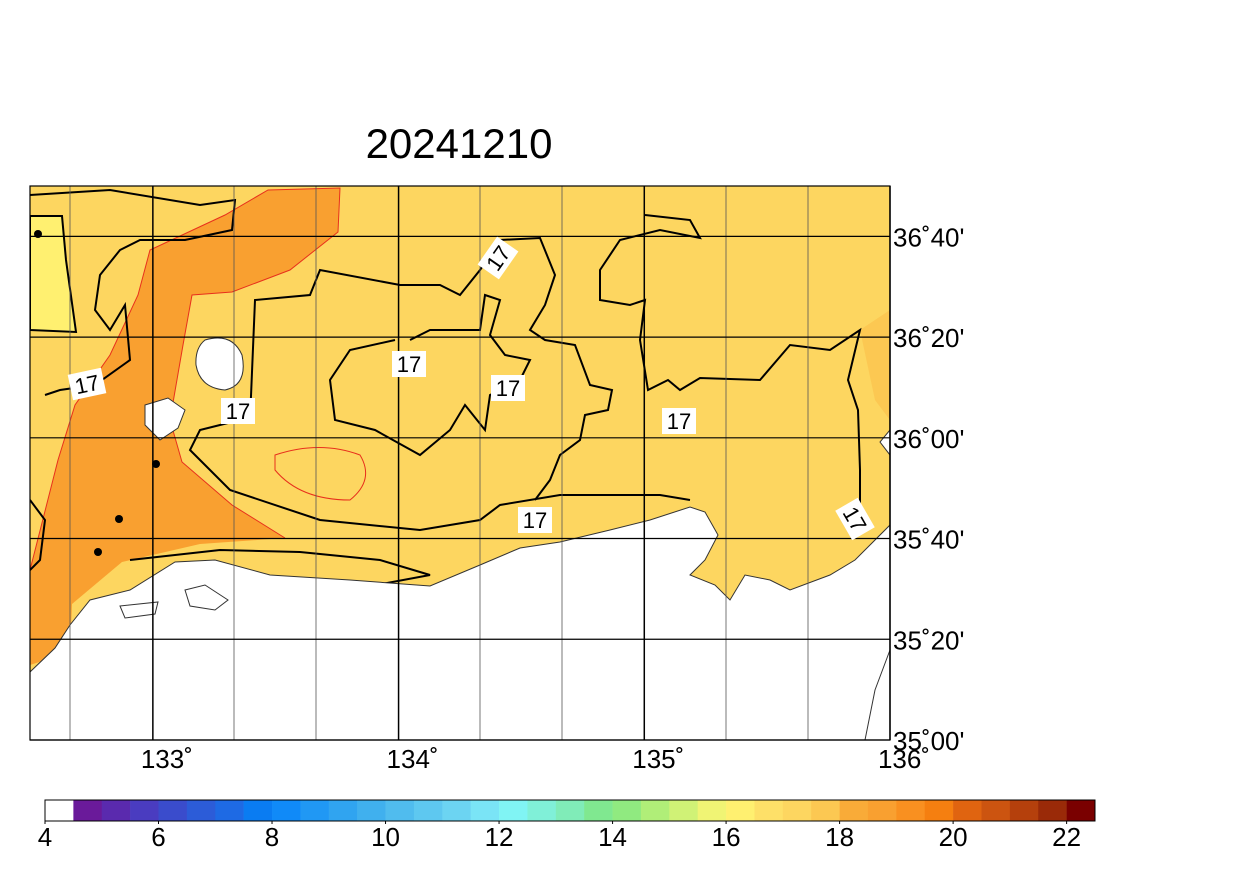 The image size is (1237, 875). Describe the element at coordinates (839, 837) in the screenshot. I see `colorbar-label: 18` at that location.